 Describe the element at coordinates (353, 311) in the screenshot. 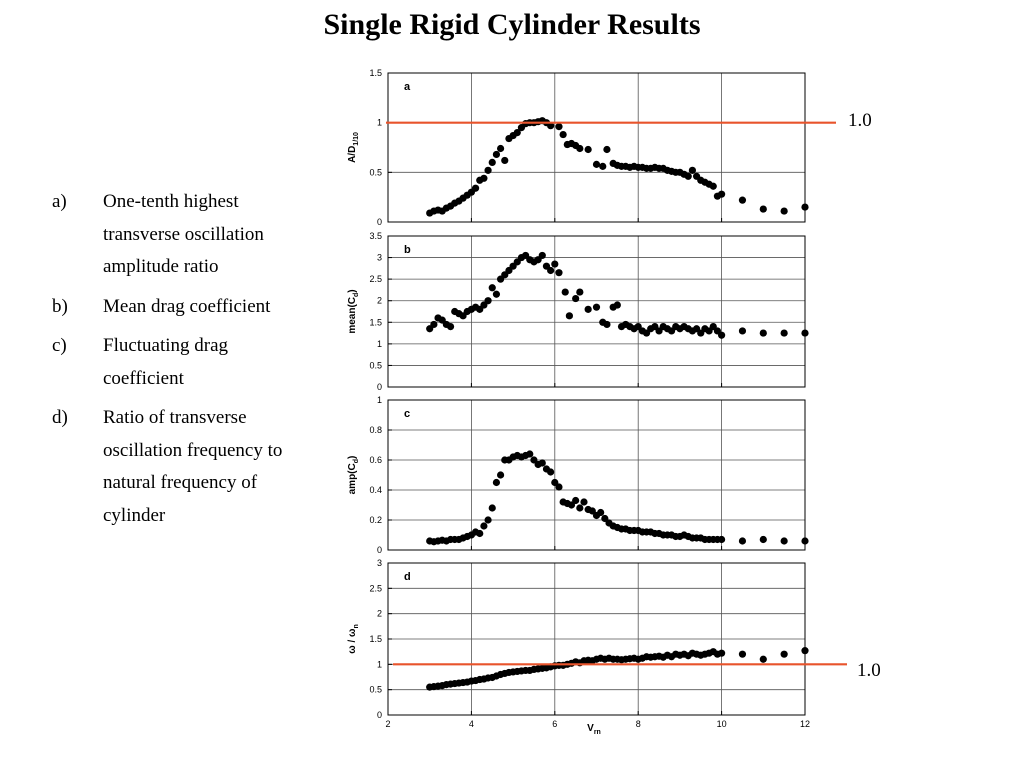

I see `y-axis-label: mean(Cd)` at that location.